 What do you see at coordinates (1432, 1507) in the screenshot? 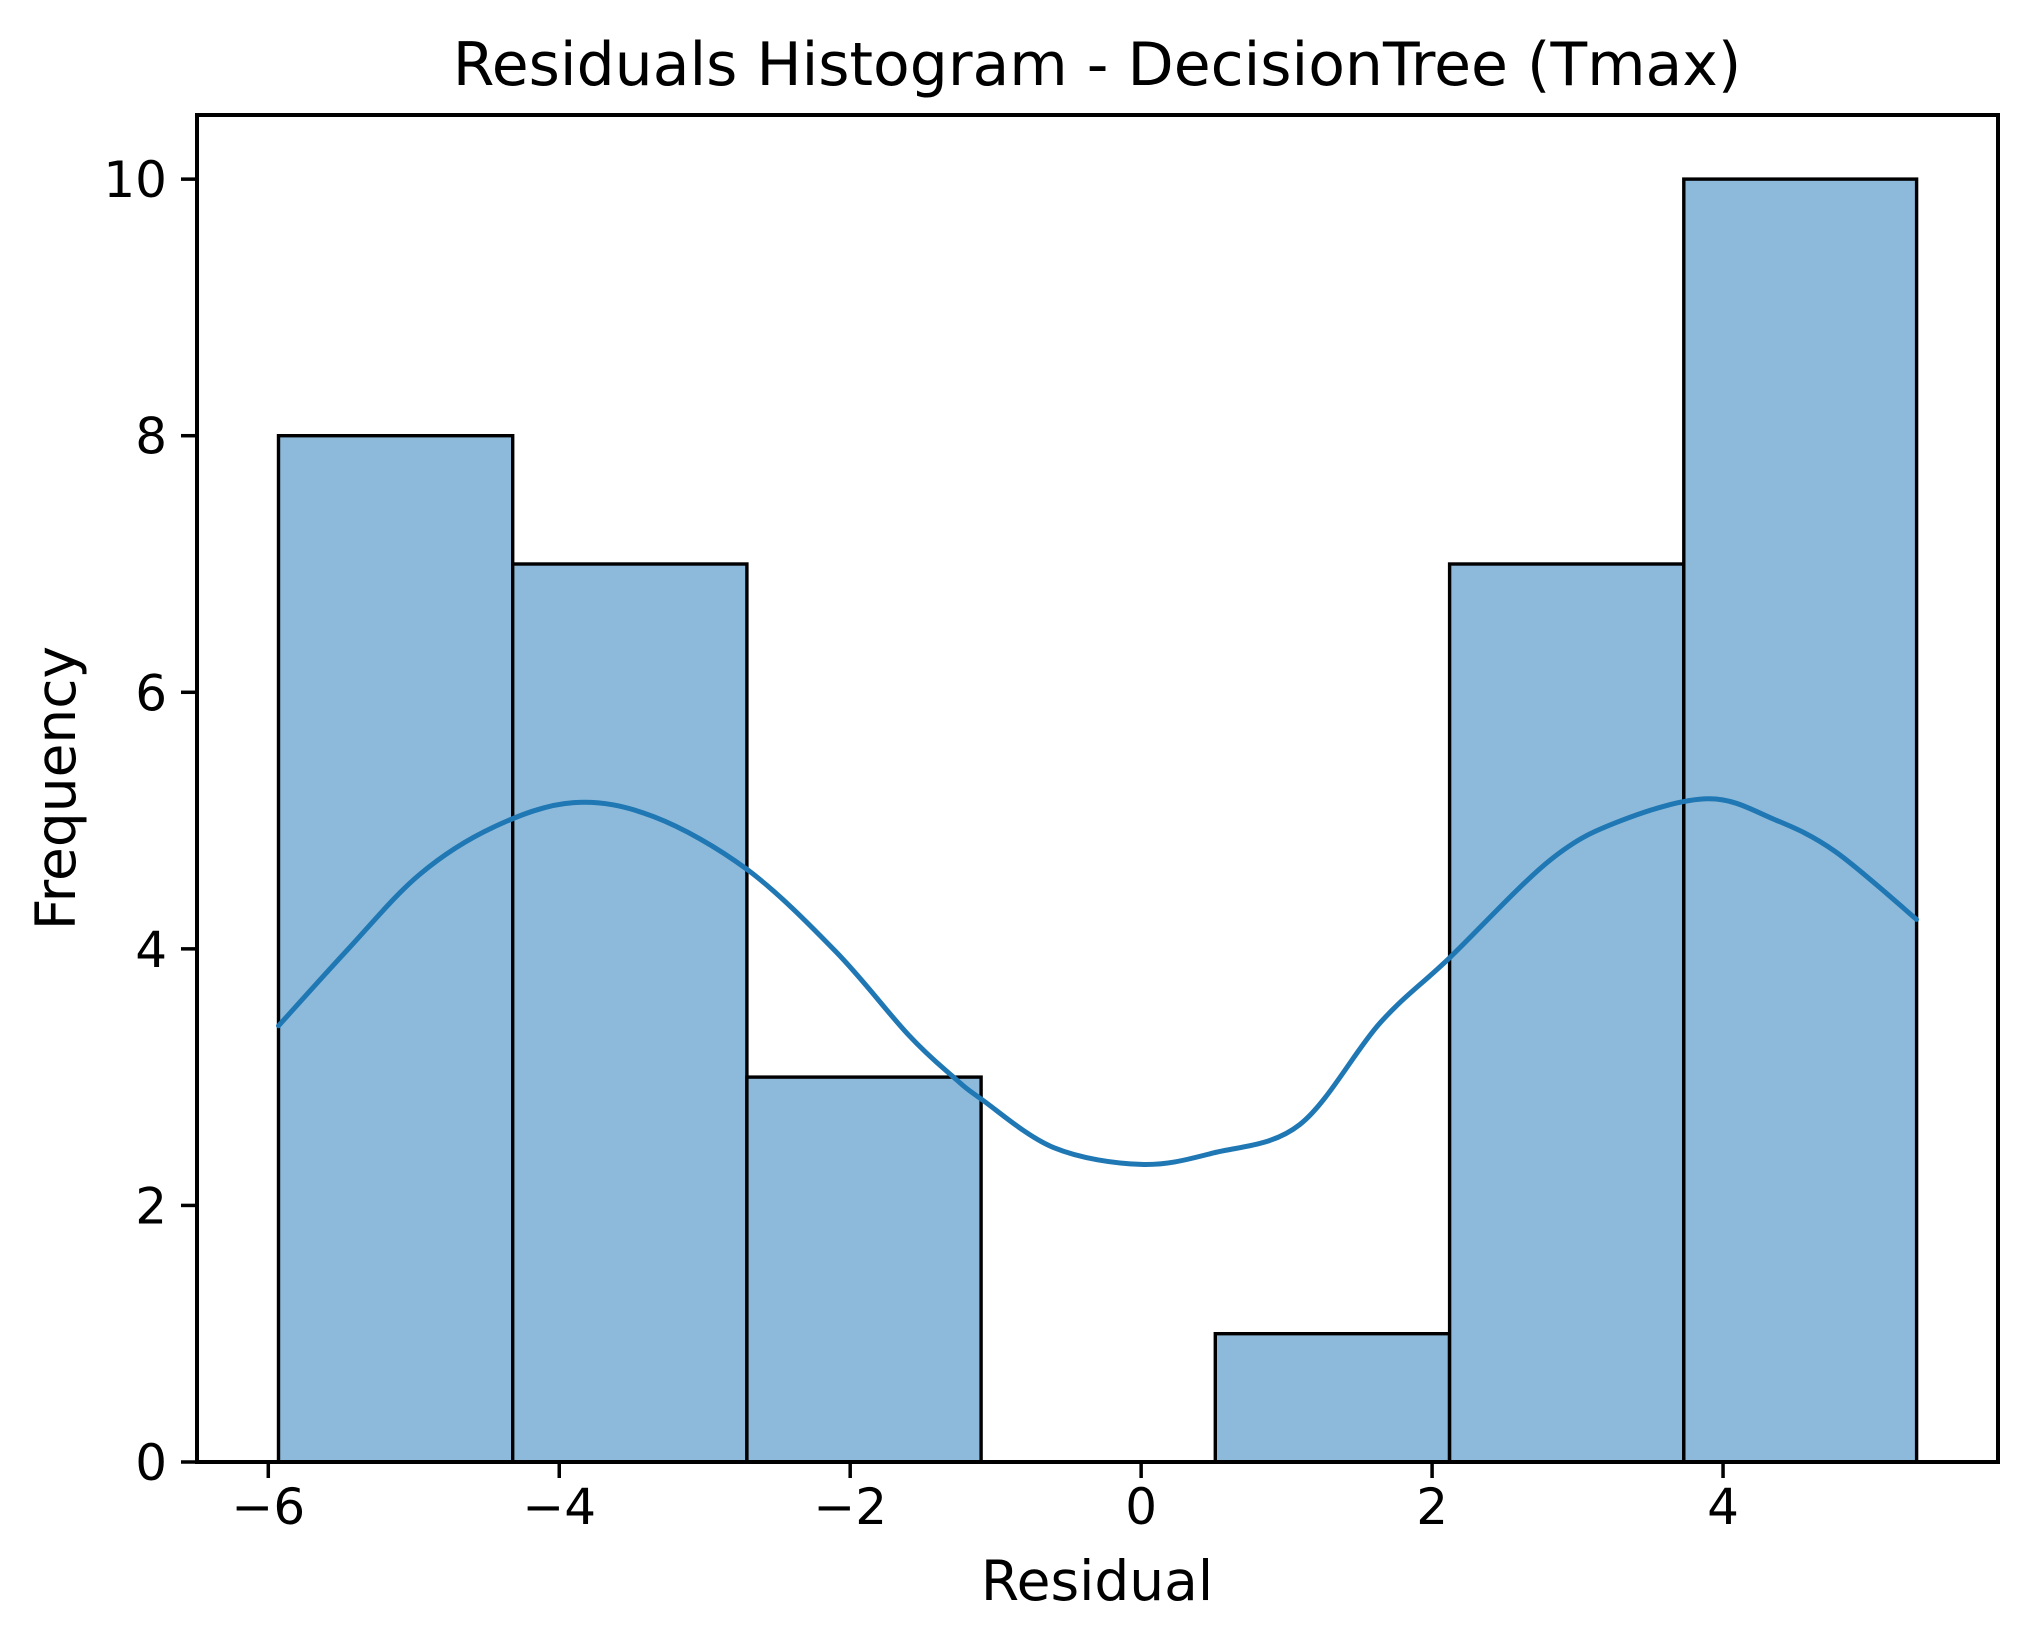
I see `x-tick-label: 2` at bounding box center [1432, 1507].